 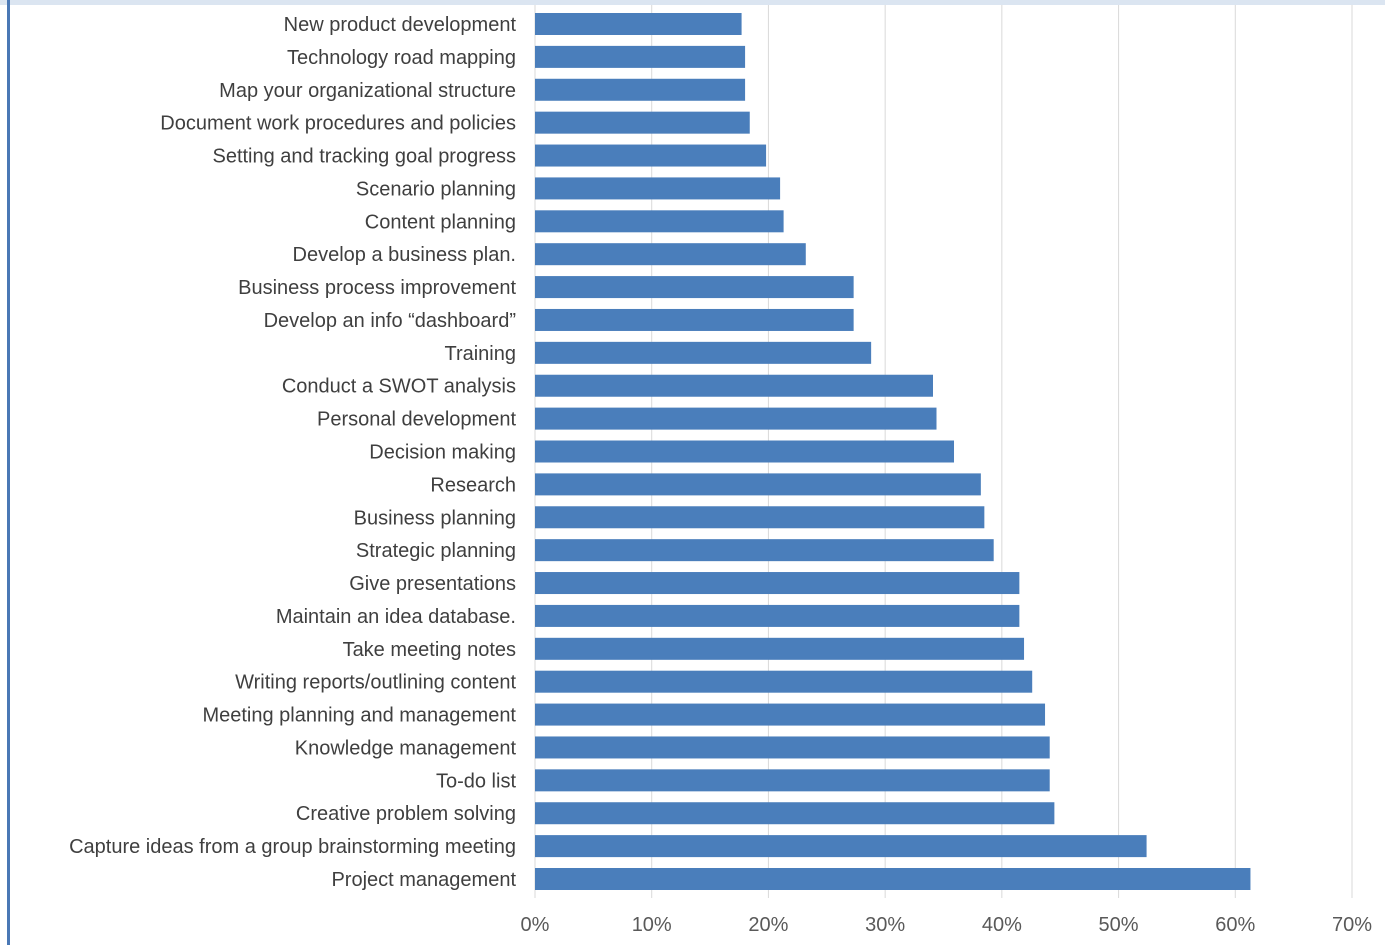 I want to click on category-label: Writing reports/outlining content, so click(x=375, y=683).